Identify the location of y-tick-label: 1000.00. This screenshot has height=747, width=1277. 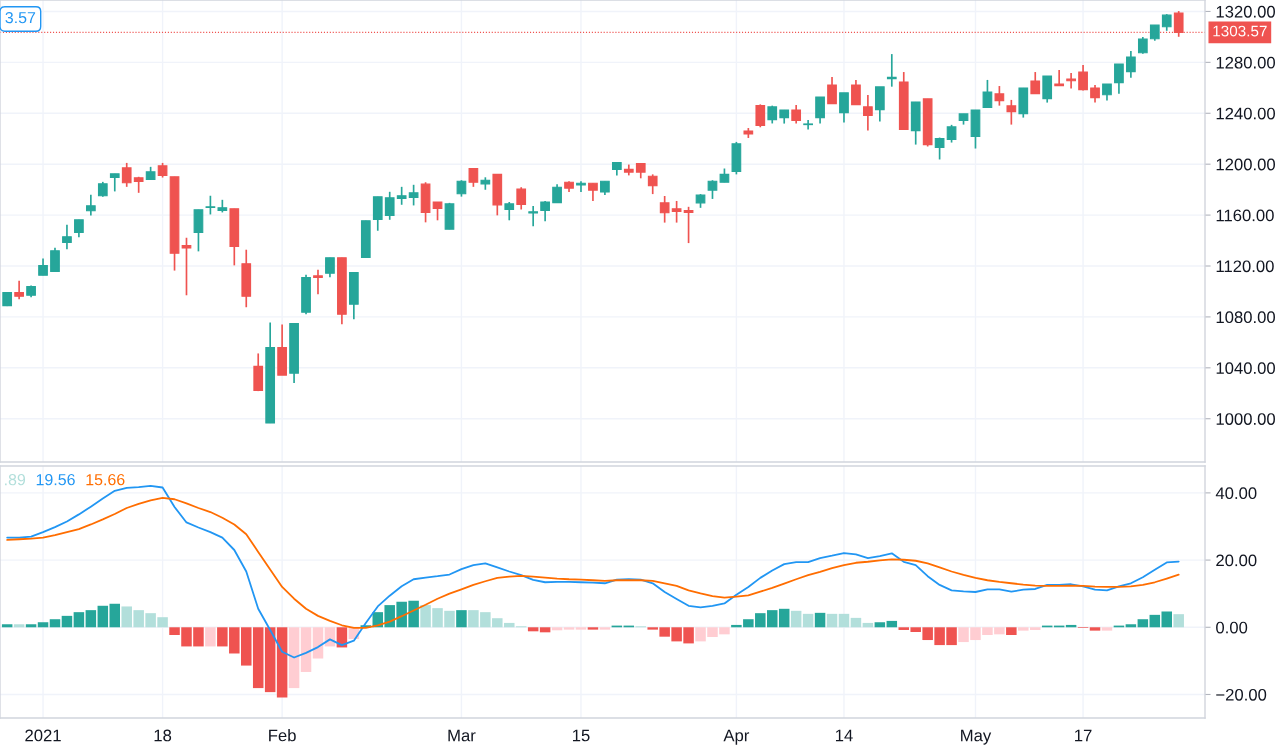
(1246, 419).